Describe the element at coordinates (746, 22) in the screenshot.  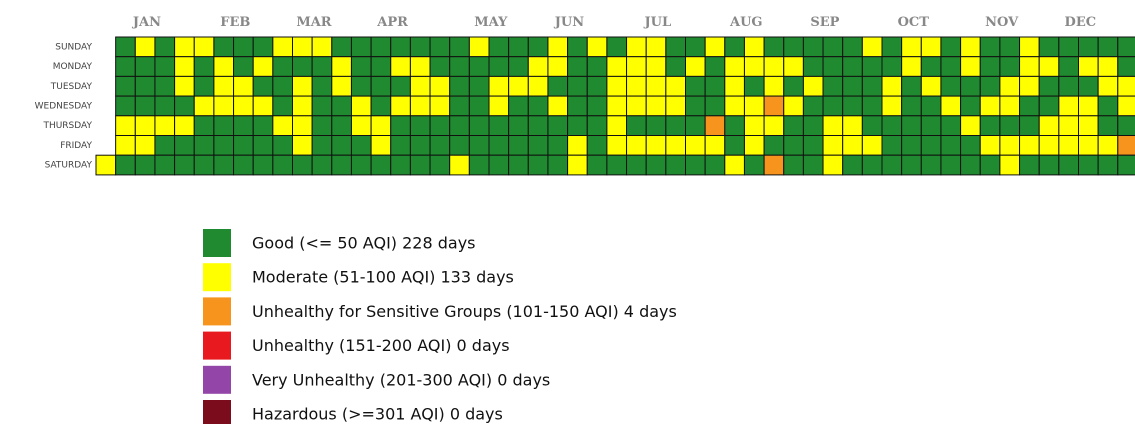
I see `month-label: AUG` at that location.